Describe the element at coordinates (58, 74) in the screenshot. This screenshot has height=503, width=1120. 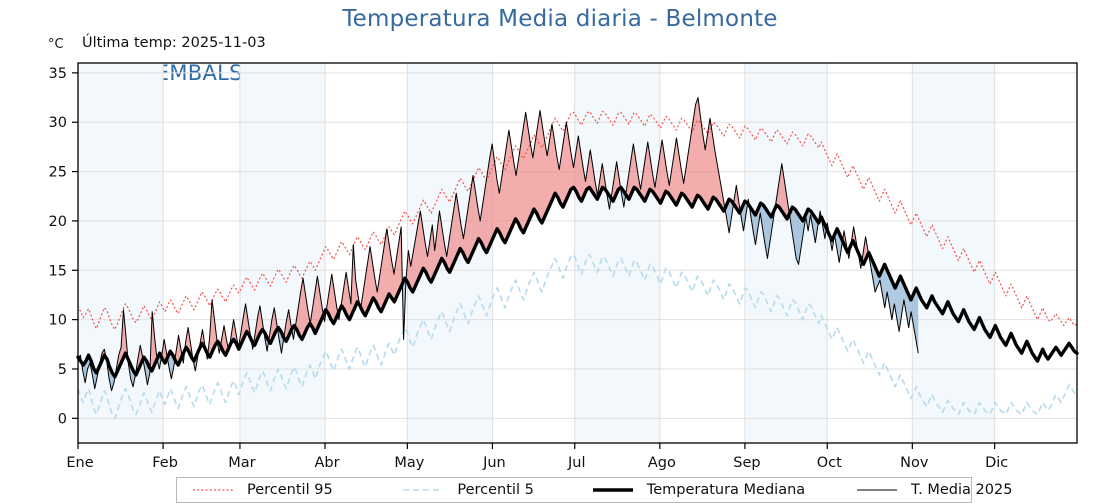
I see `y-tick-label: 35` at that location.